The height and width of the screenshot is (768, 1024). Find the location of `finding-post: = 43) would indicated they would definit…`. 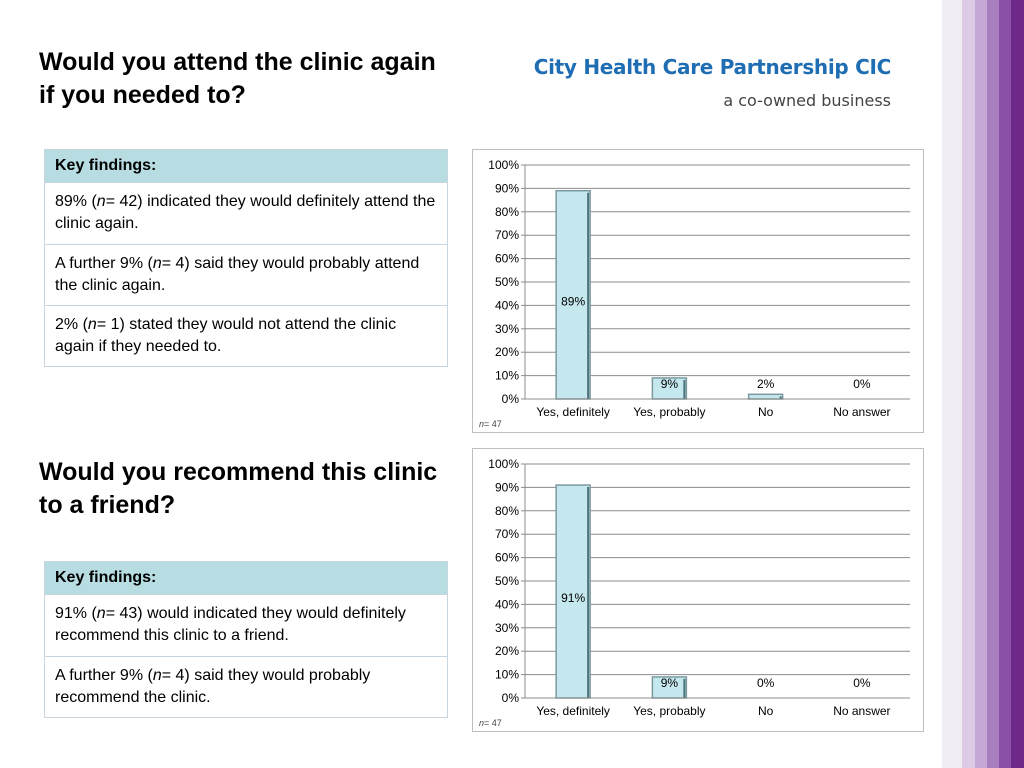

finding-post: = 43) would indicated they would definit… is located at coordinates (230, 624).